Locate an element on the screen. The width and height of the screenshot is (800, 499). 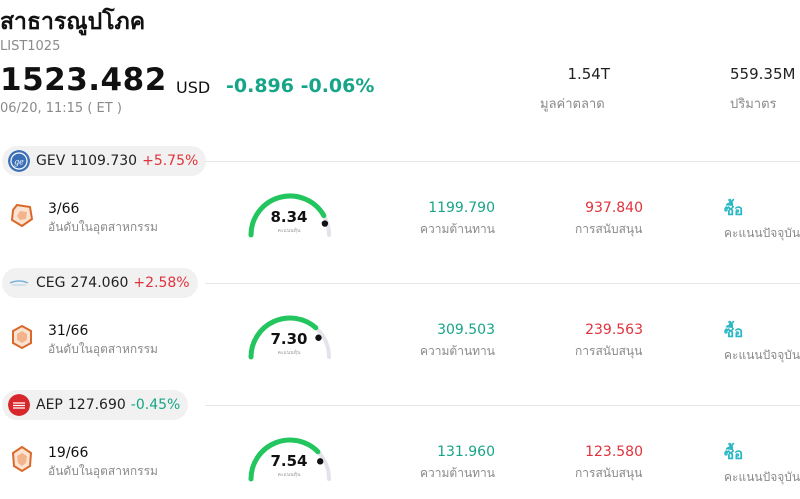
change-value: -0.896 is located at coordinates (260, 86).